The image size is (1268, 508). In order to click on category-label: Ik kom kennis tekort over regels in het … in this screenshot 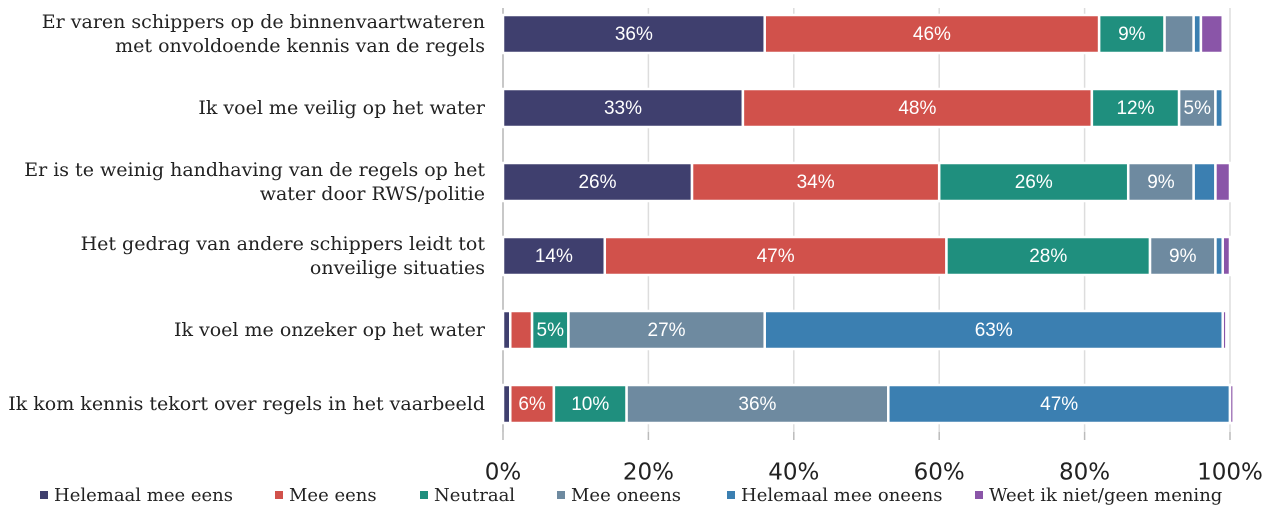, I will do `click(246, 404)`.